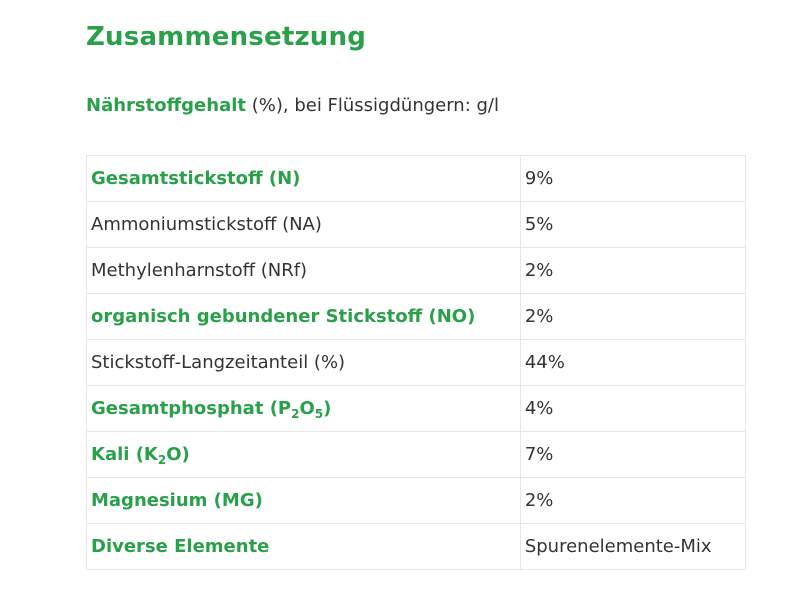  I want to click on row-label-part: Gesamtphosphat (P, so click(191, 408).